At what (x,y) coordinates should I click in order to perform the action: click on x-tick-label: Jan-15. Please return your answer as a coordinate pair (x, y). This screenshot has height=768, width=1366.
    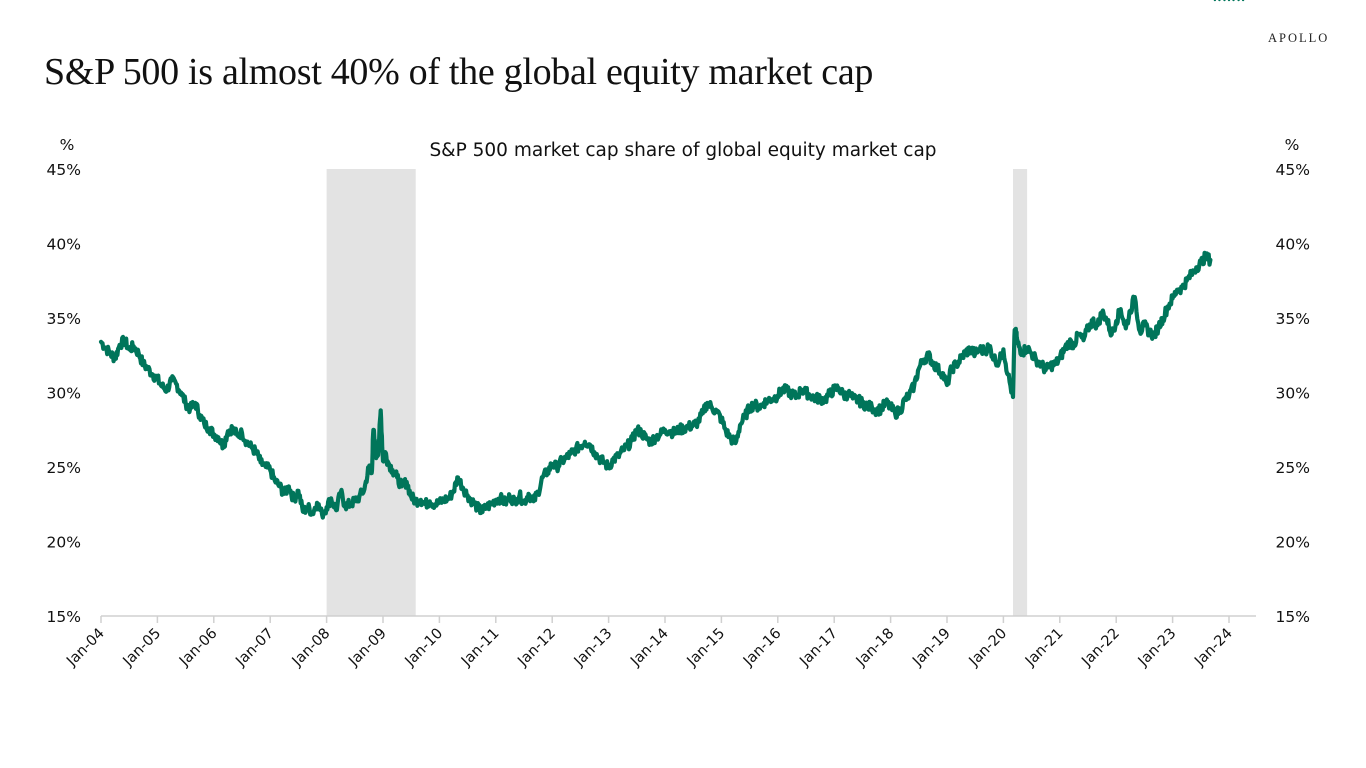
    Looking at the image, I should click on (706, 648).